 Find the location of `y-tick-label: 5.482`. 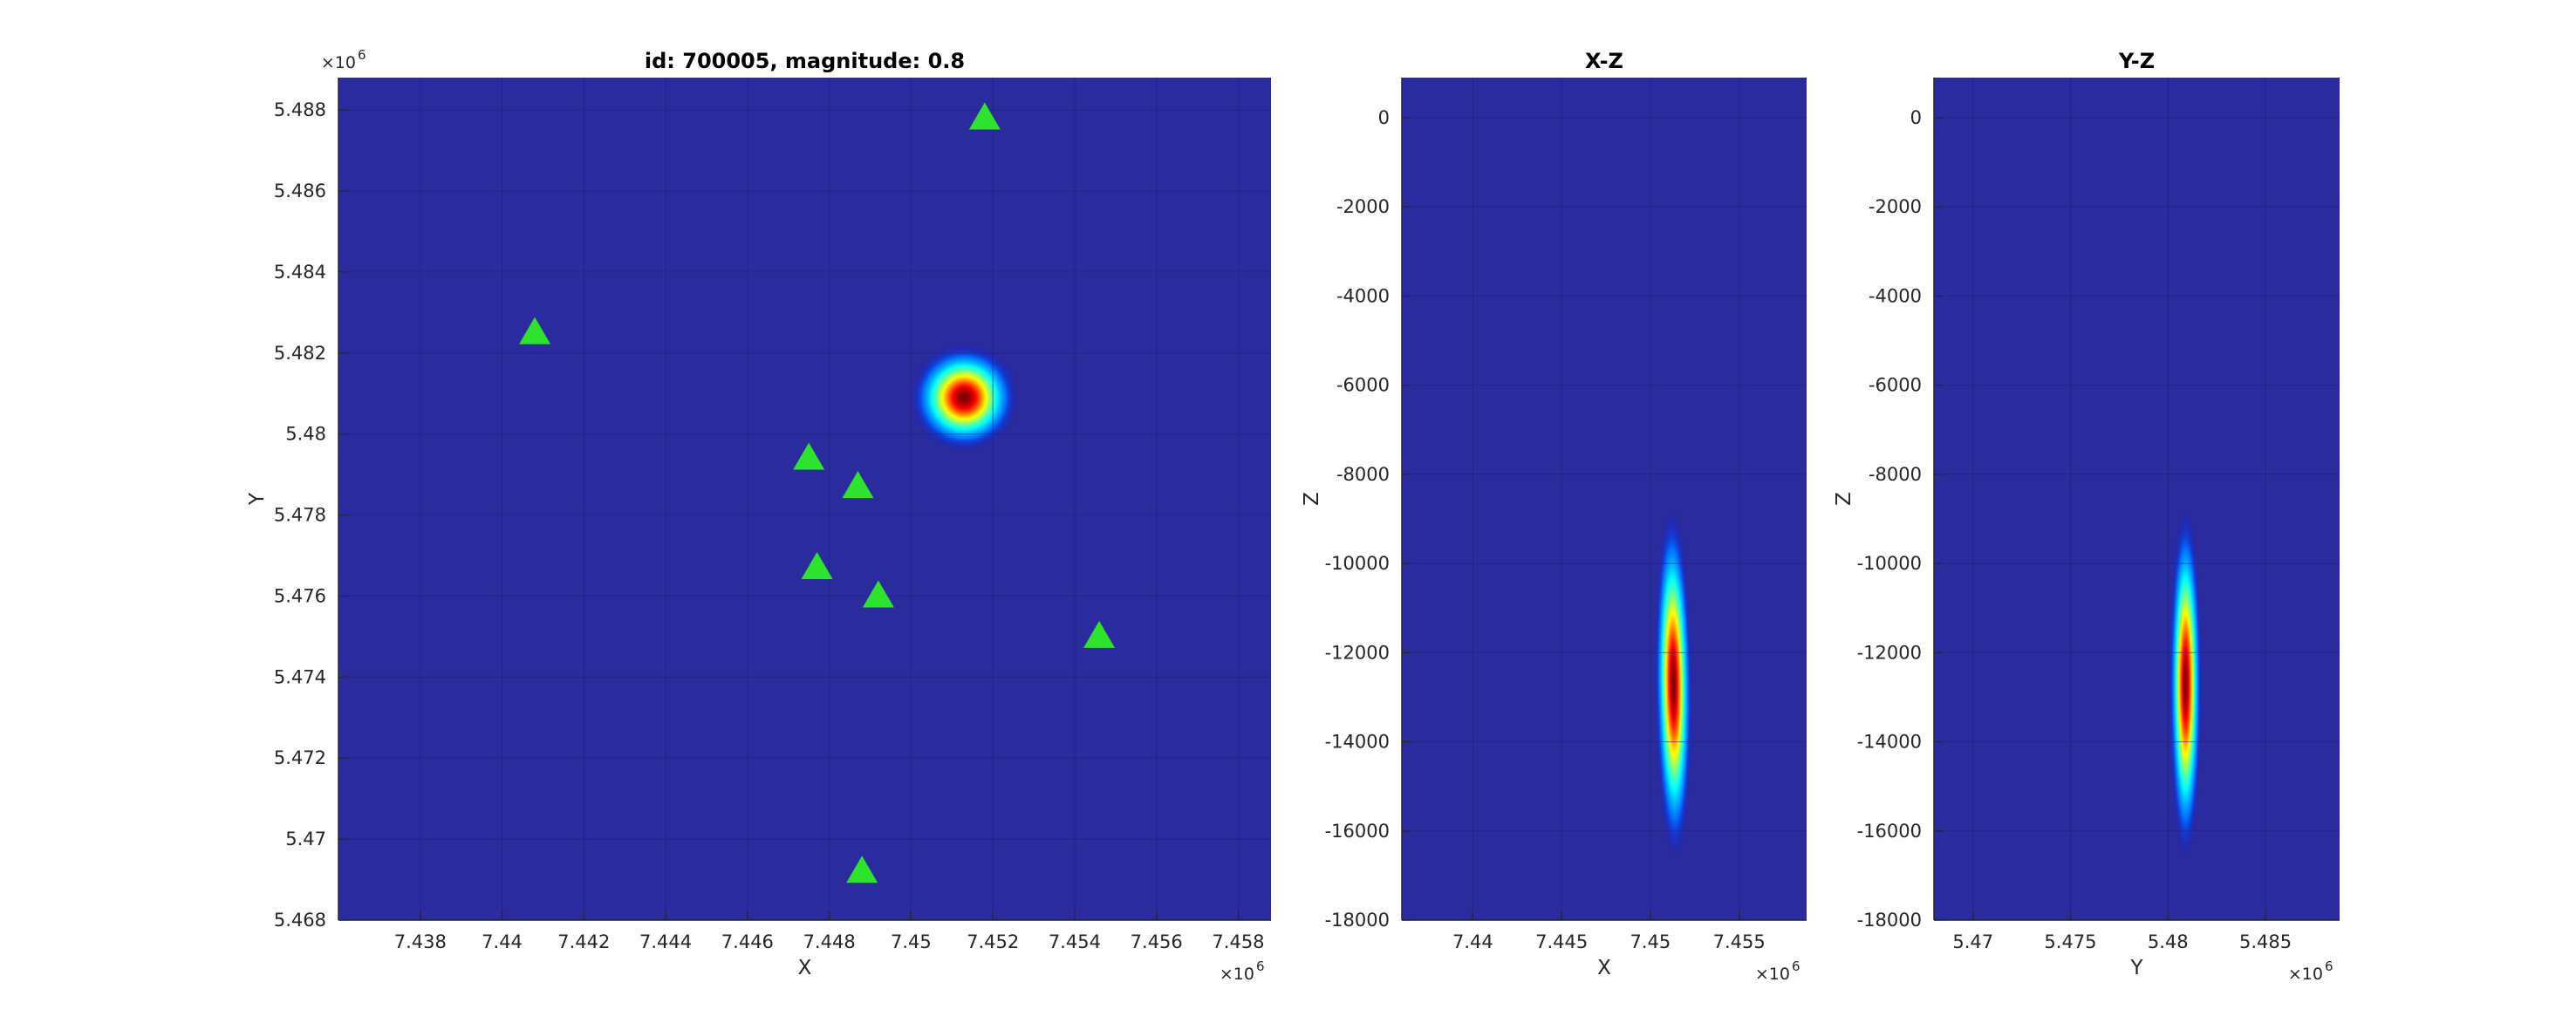

y-tick-label: 5.482 is located at coordinates (300, 353).